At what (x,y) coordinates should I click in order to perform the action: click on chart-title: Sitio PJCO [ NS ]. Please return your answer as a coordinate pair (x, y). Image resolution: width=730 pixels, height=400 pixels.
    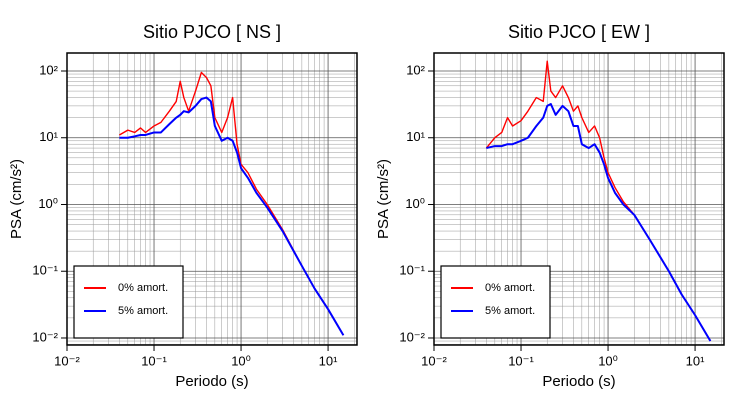
    Looking at the image, I should click on (212, 32).